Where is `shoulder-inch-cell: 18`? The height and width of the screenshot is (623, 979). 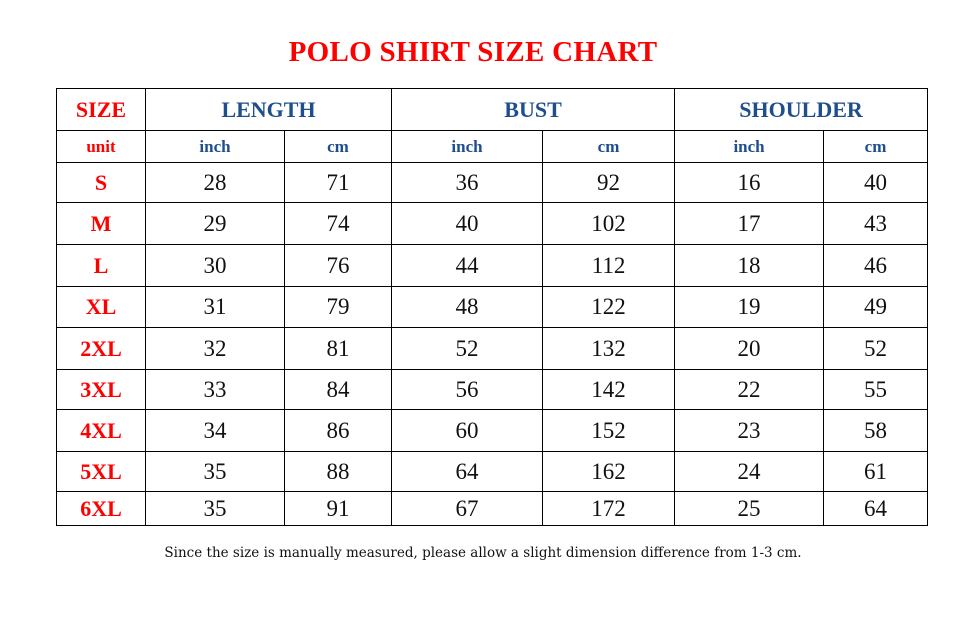
shoulder-inch-cell: 18 is located at coordinates (749, 265).